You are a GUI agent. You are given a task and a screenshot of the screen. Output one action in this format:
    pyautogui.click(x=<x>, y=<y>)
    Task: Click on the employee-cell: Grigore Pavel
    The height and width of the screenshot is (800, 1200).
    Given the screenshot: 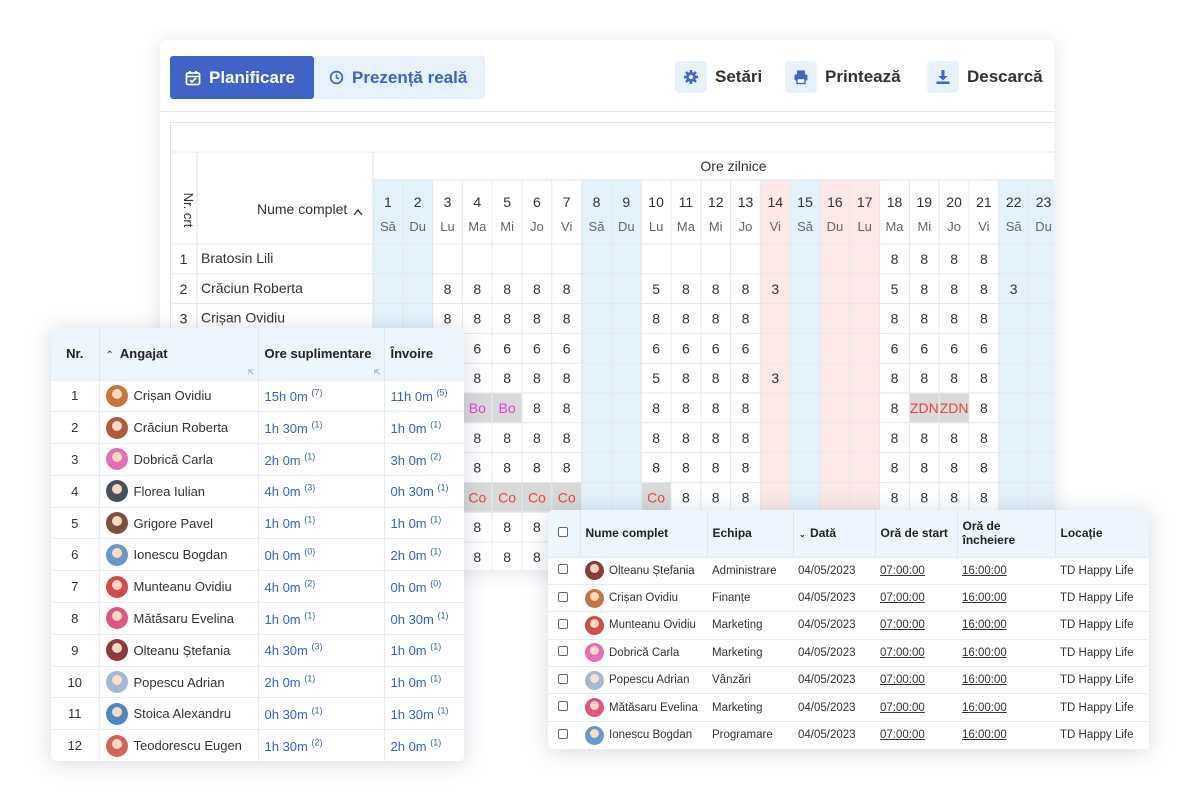 What is the action you would take?
    pyautogui.click(x=179, y=522)
    